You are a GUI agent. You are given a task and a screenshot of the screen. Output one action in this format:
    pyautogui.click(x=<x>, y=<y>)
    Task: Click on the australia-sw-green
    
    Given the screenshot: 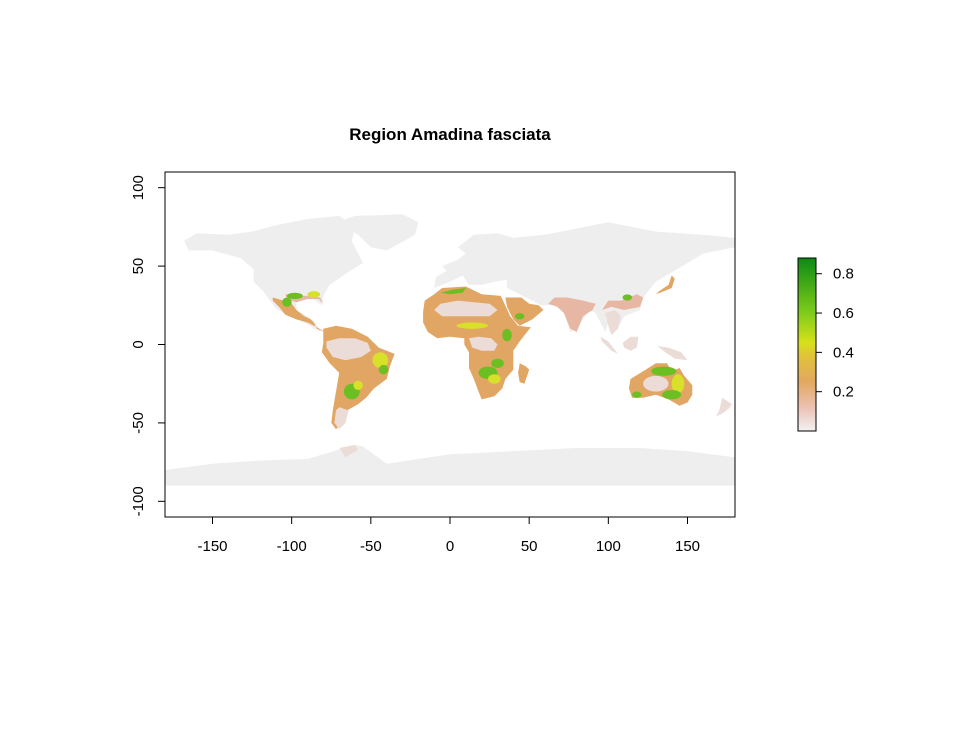 What is the action you would take?
    pyautogui.click(x=637, y=394)
    